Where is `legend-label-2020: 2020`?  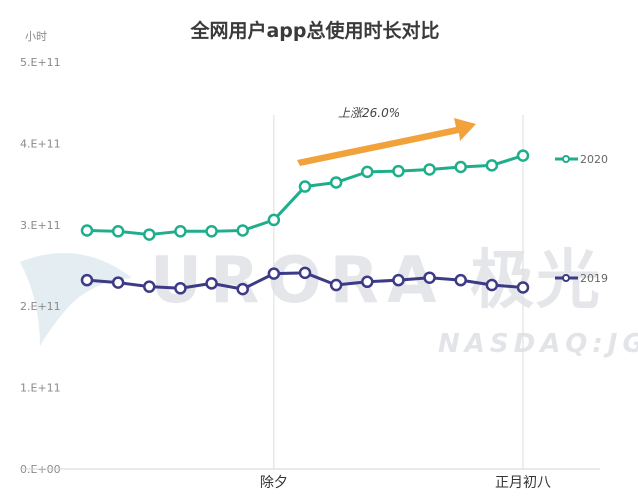
legend-label-2020: 2020 is located at coordinates (594, 159).